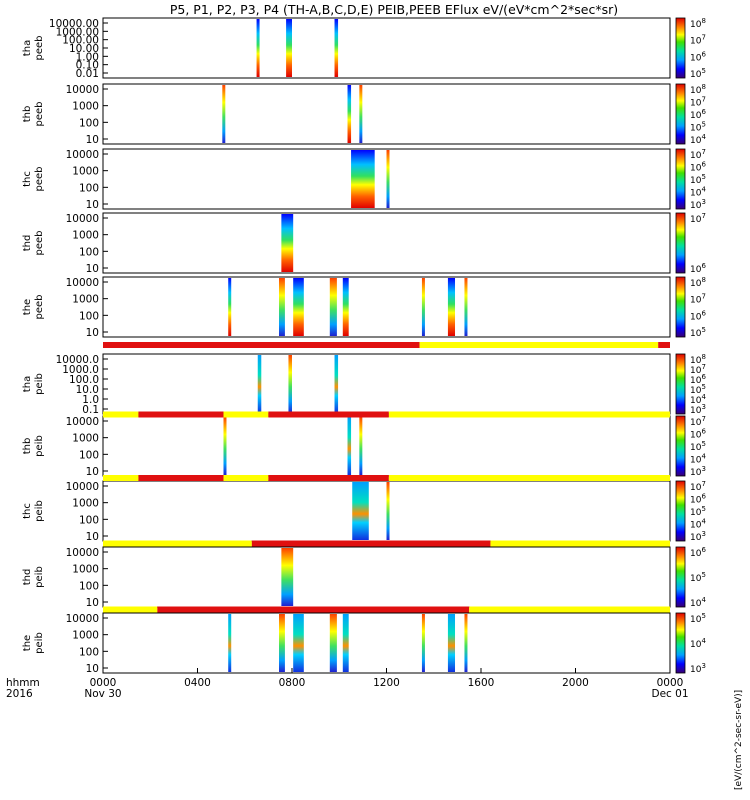  What do you see at coordinates (669, 694) in the screenshot?
I see `x-date-label: Dec 01` at bounding box center [669, 694].